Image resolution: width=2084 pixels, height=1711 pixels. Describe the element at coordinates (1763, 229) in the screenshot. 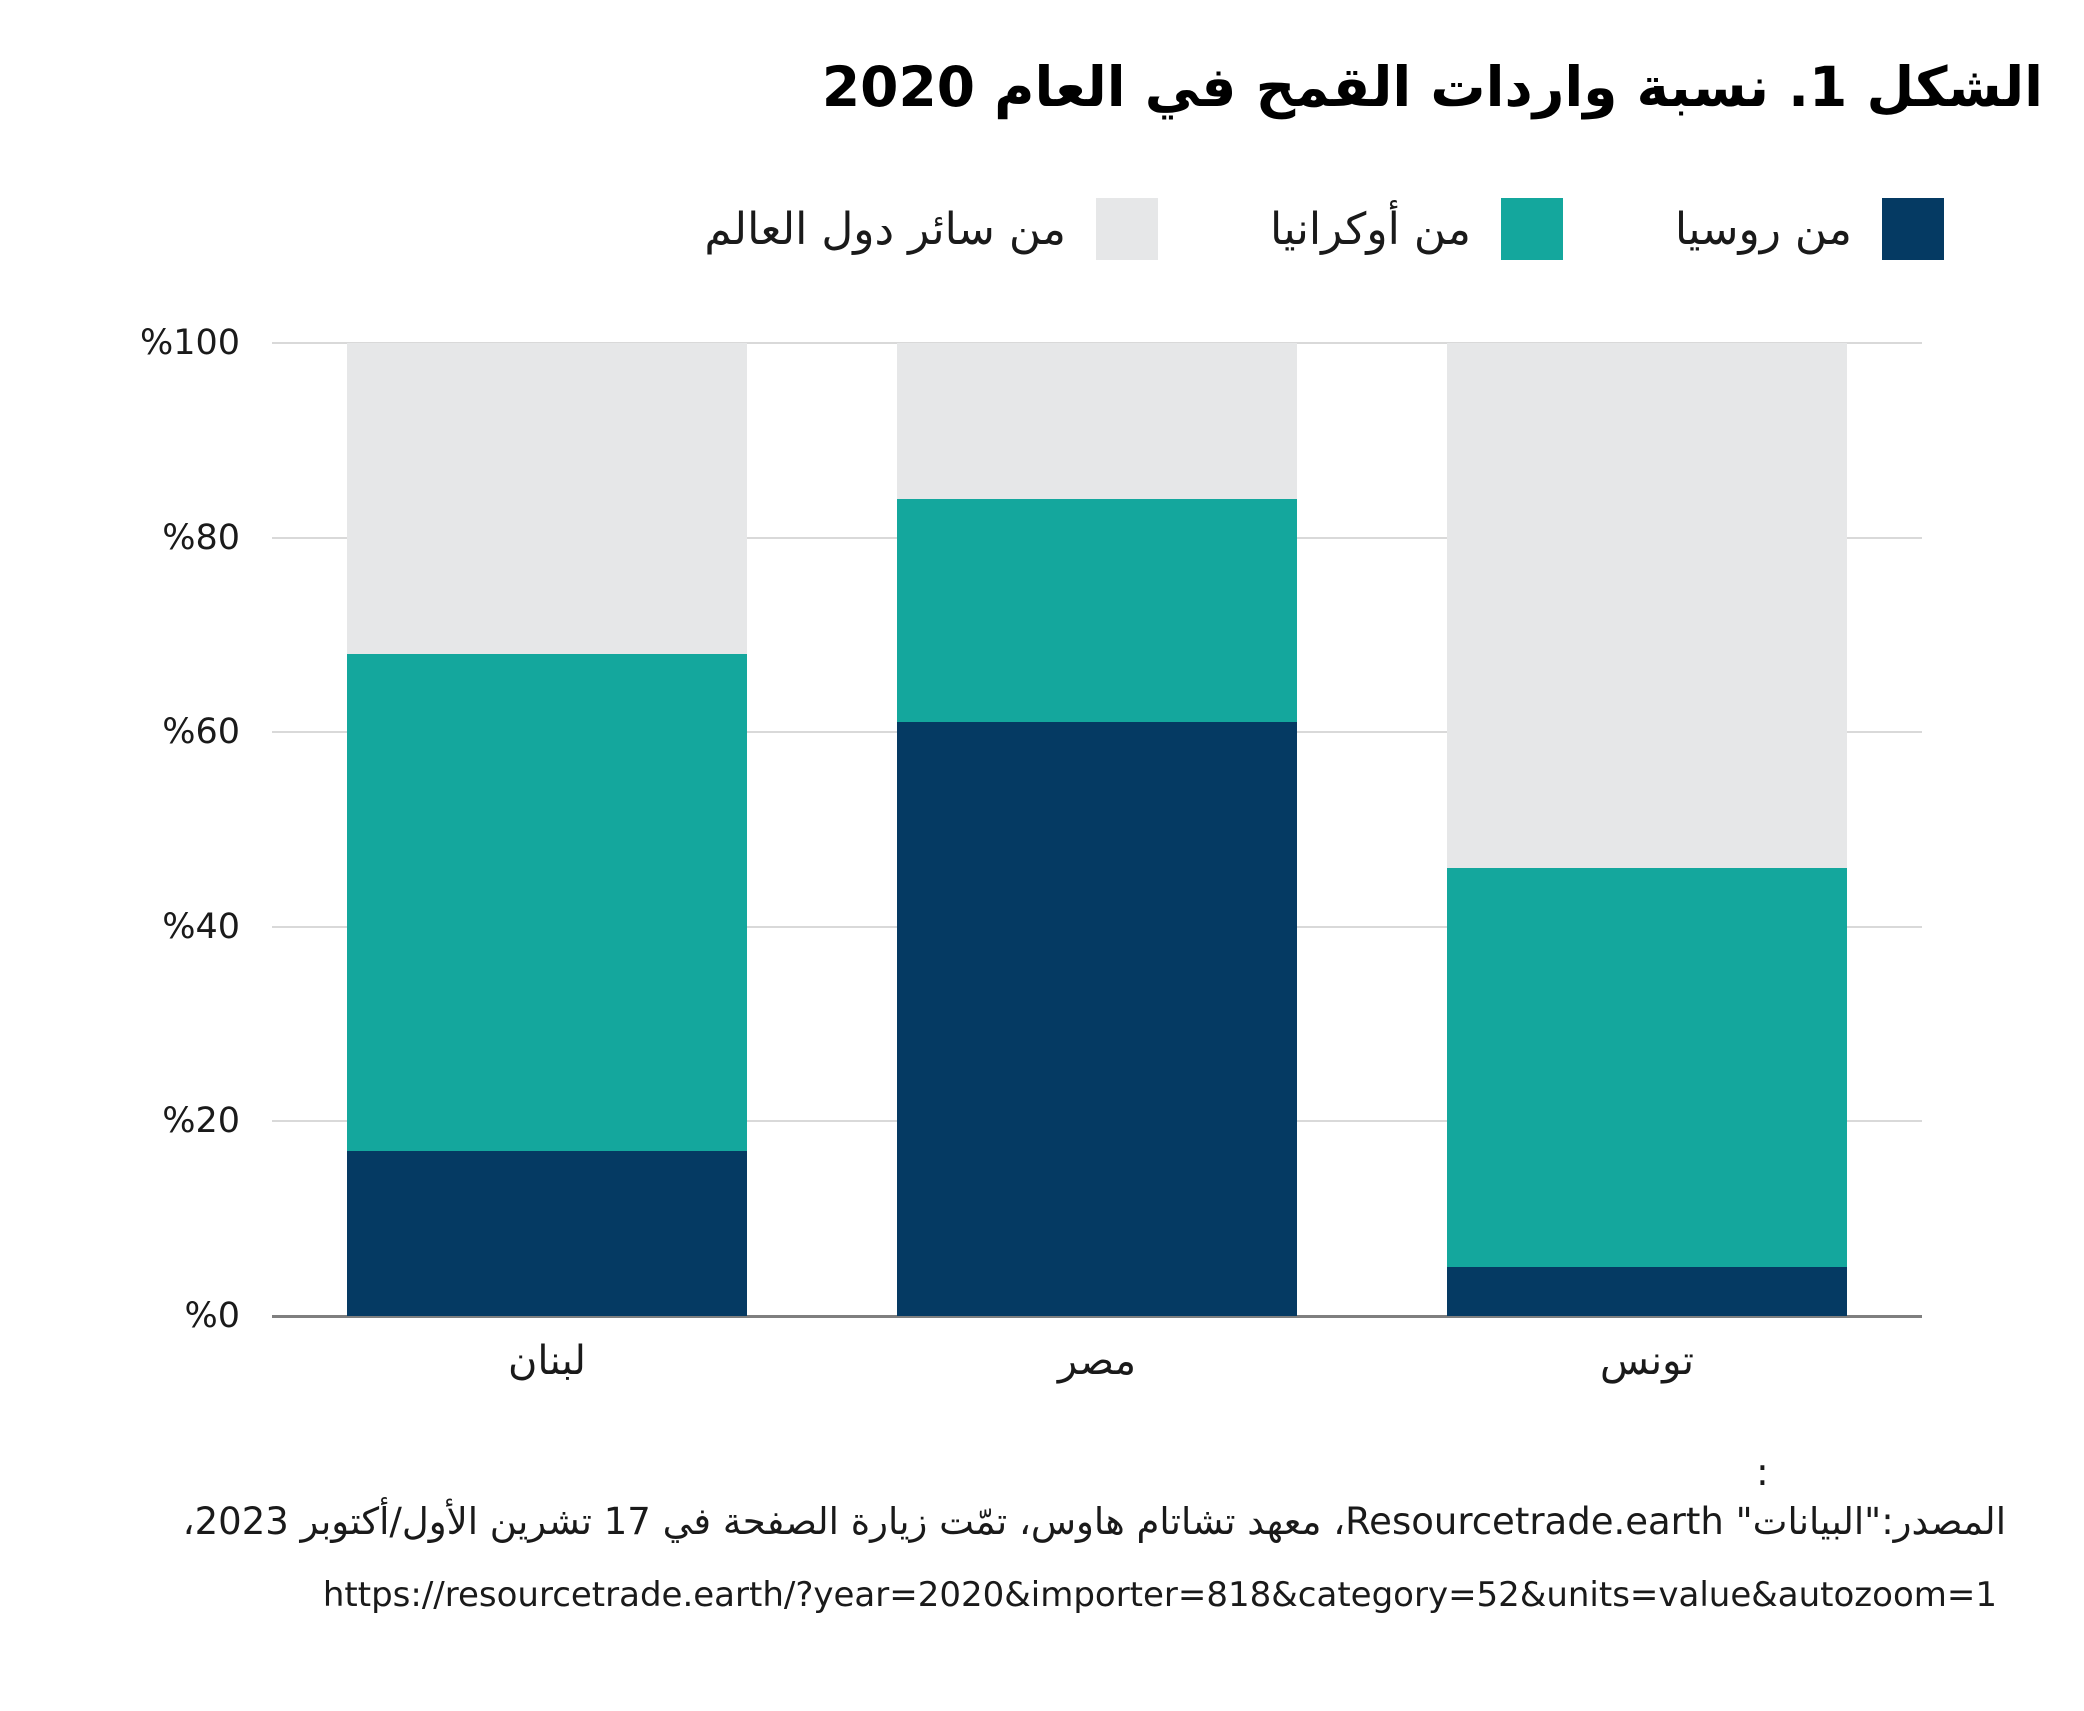

I see `legend-label: من روسيا` at that location.